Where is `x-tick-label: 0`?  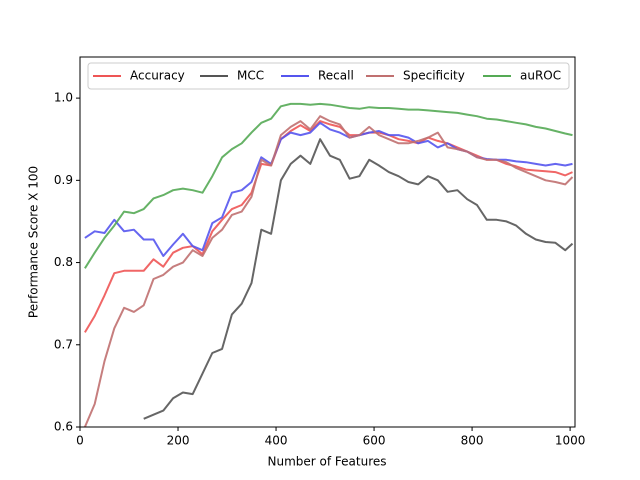 x-tick-label: 0 is located at coordinates (80, 441).